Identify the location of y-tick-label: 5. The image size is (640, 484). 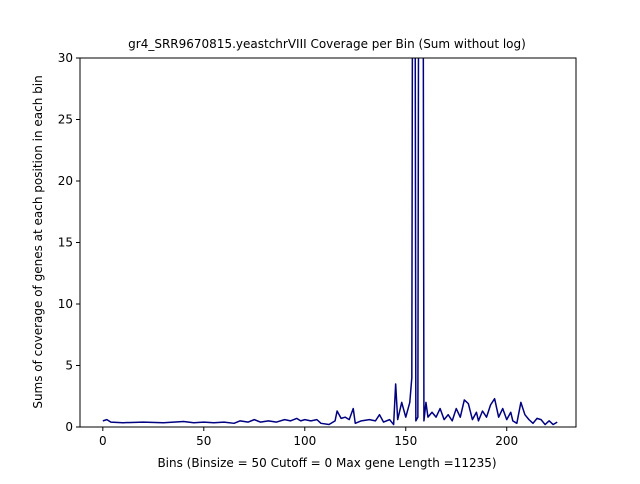
(69, 366).